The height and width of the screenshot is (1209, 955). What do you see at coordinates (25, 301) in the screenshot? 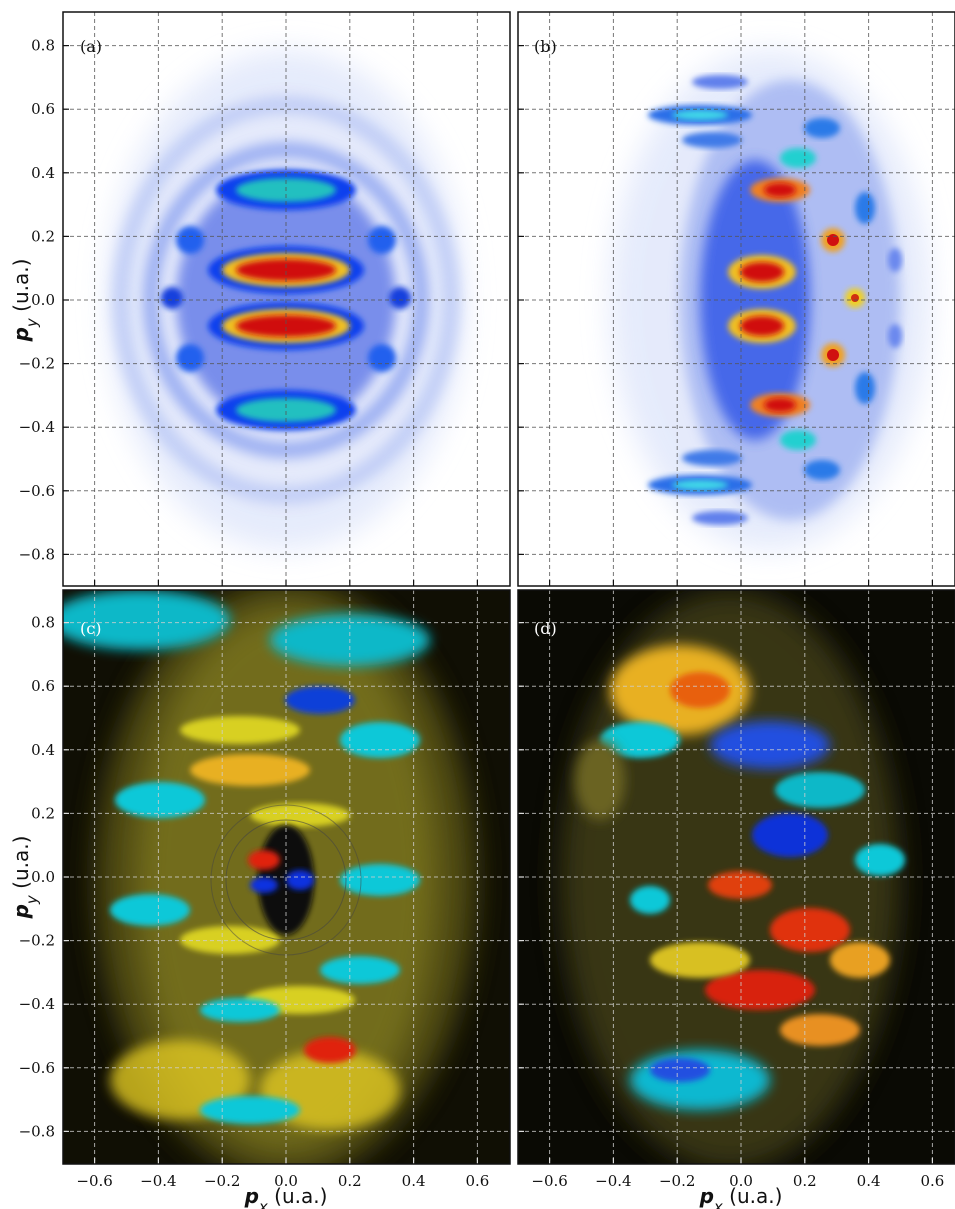
I see `y-axis-label-top: py (u.a.)` at bounding box center [25, 301].